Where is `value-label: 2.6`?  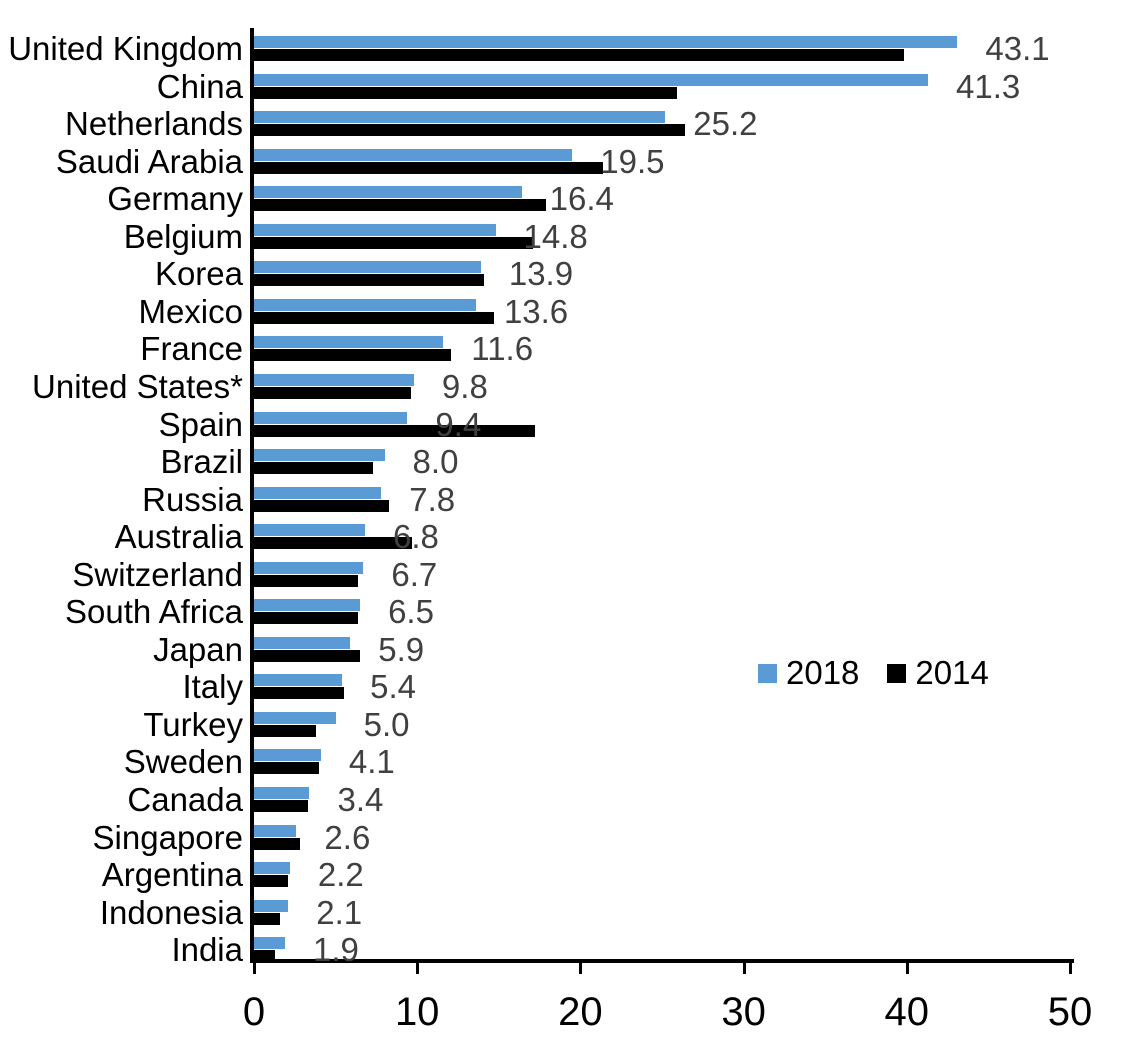
value-label: 2.6 is located at coordinates (347, 837).